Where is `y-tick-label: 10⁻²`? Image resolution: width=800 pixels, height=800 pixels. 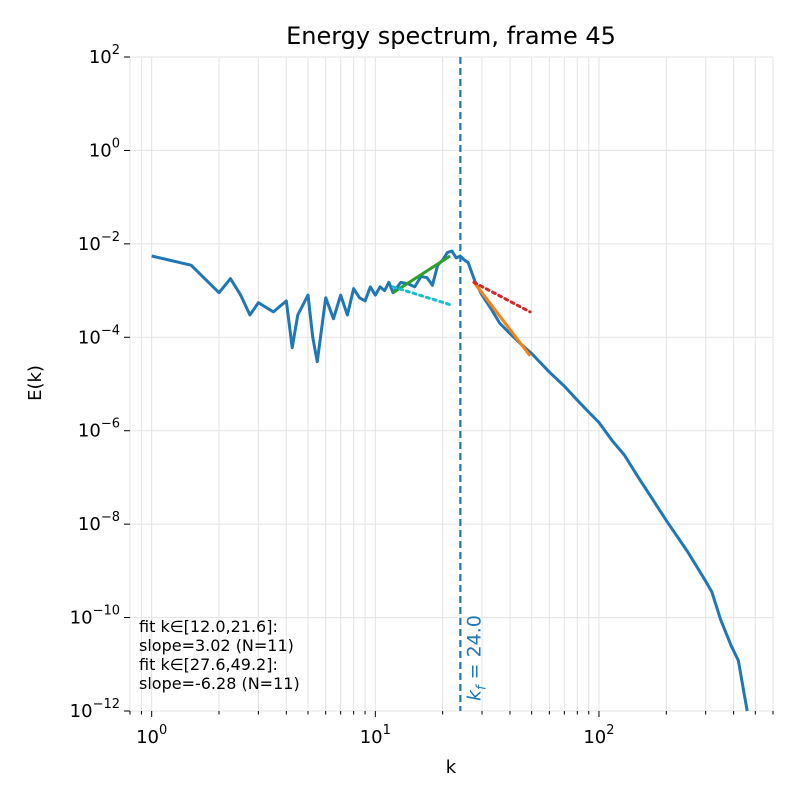
y-tick-label: 10⁻² is located at coordinates (99, 242).